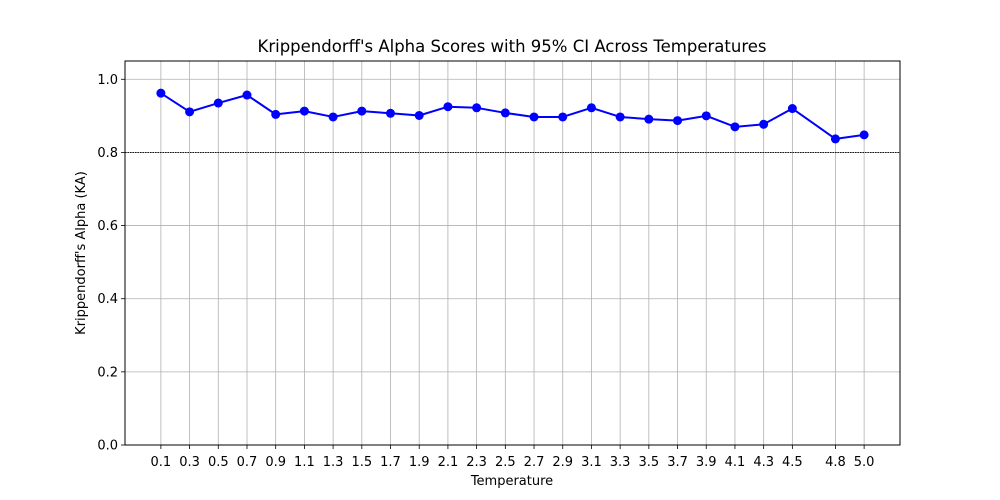  I want to click on y-tick-label: 0.2, so click(107, 372).